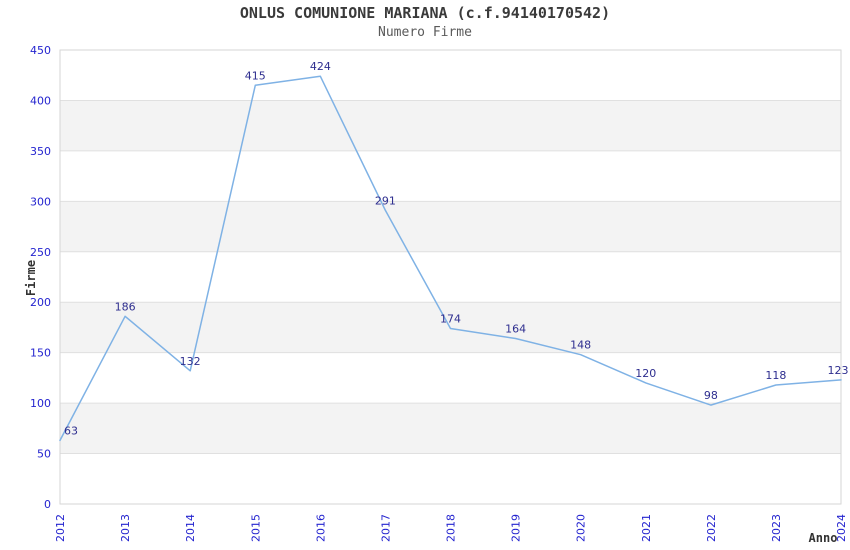 Image resolution: width=850 pixels, height=550 pixels. Describe the element at coordinates (580, 345) in the screenshot. I see `svg-text: 148` at that location.